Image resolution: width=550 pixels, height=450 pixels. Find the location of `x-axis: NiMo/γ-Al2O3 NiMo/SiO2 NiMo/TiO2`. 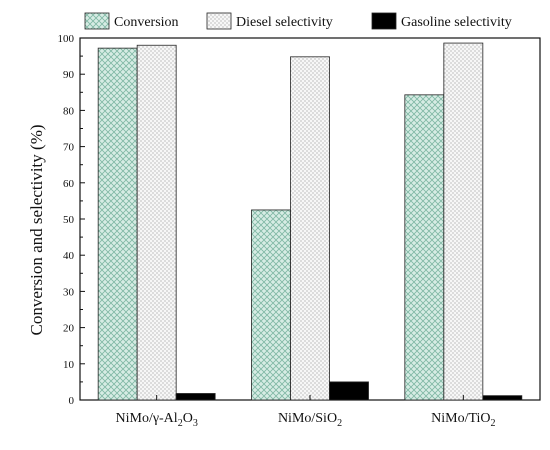

x-axis: NiMo/γ-Al2O3 NiMo/SiO2 NiMo/TiO2 is located at coordinates (306, 412).